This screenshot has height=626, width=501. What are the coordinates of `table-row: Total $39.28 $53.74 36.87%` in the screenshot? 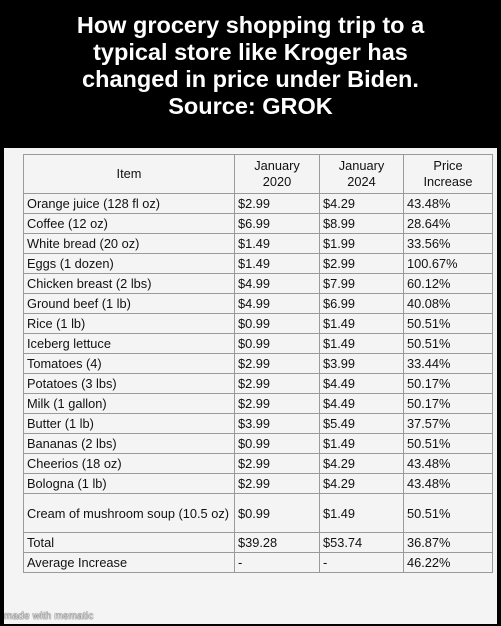 It's located at (258, 542).